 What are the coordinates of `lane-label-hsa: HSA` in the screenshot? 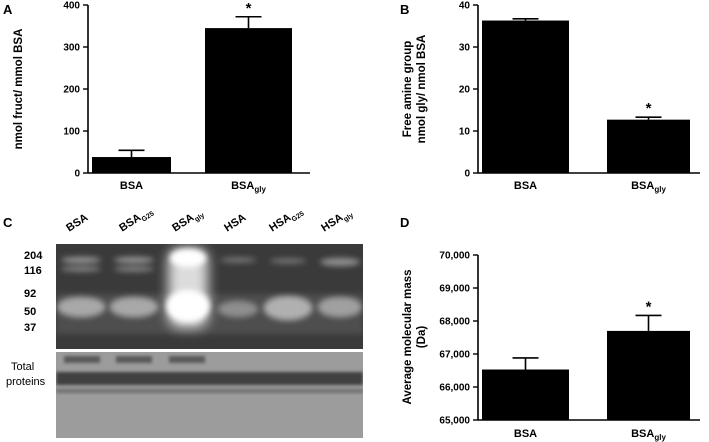 It's located at (235, 223).